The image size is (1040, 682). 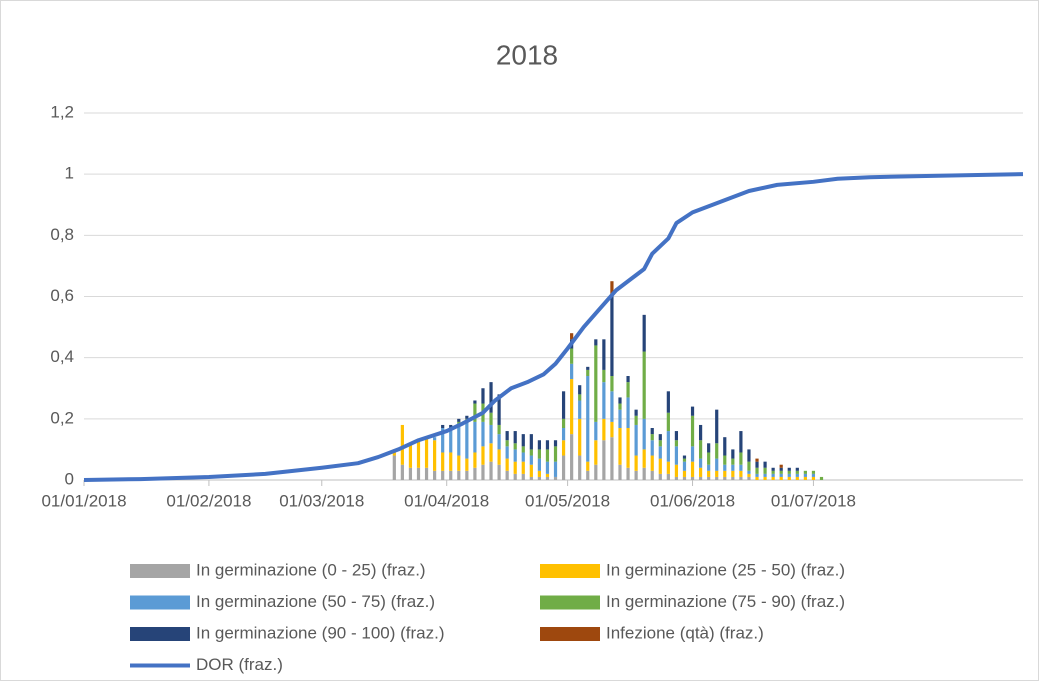 What do you see at coordinates (69, 173) in the screenshot?
I see `y-tick-label: 1` at bounding box center [69, 173].